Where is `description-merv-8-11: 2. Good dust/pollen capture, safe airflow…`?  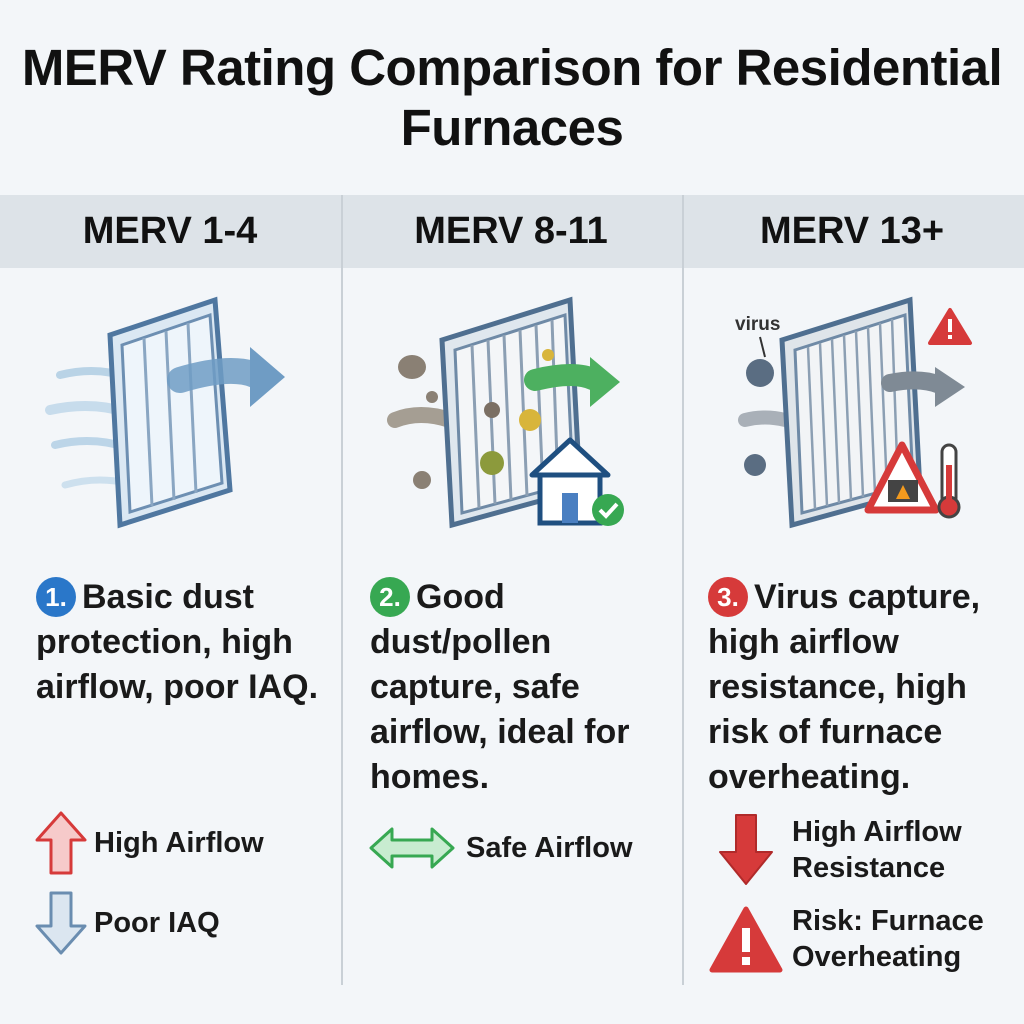 description-merv-8-11: 2. Good dust/pollen capture, safe airflow… is located at coordinates (520, 687).